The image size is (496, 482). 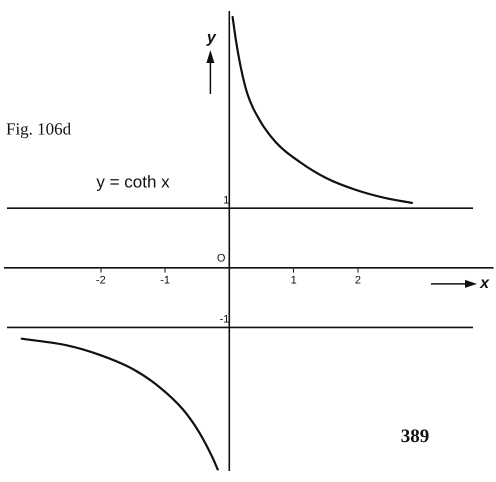 I want to click on annotation: O, so click(x=221, y=258).